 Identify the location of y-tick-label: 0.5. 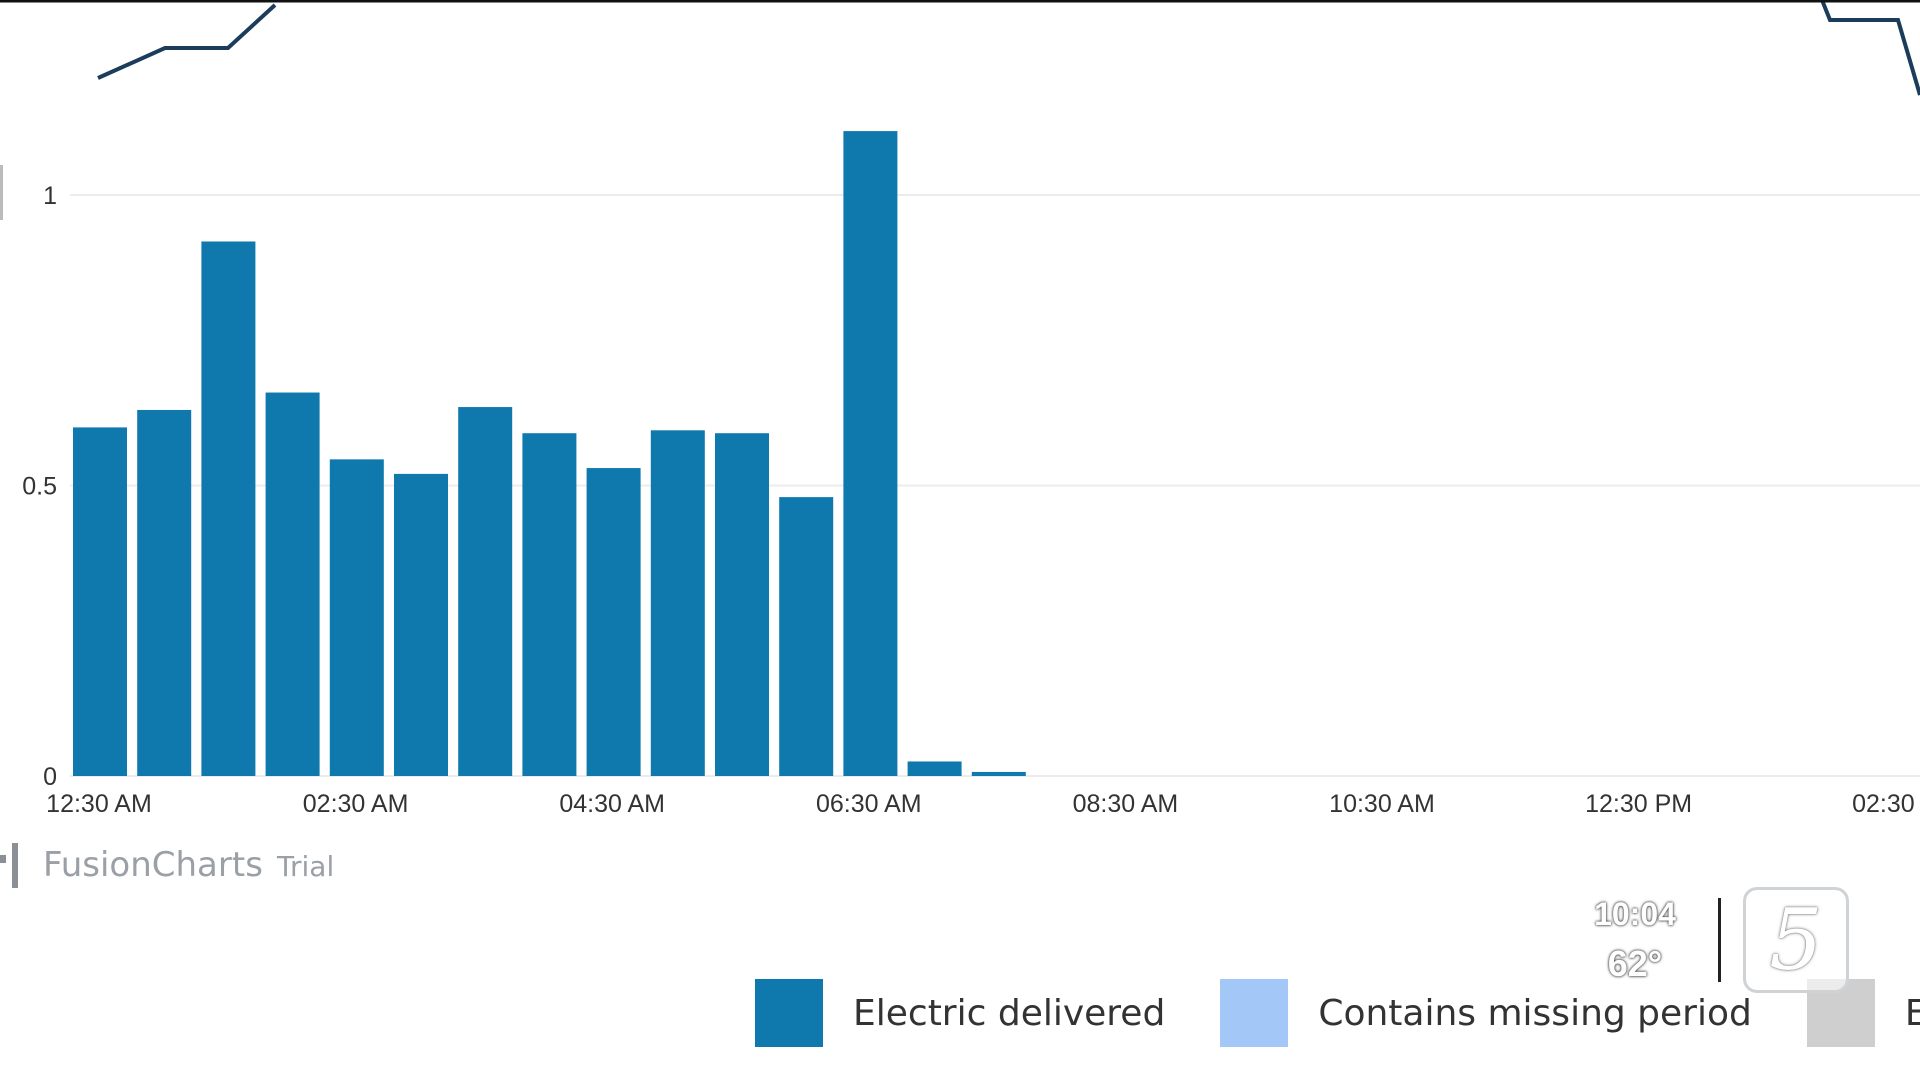
(39, 487).